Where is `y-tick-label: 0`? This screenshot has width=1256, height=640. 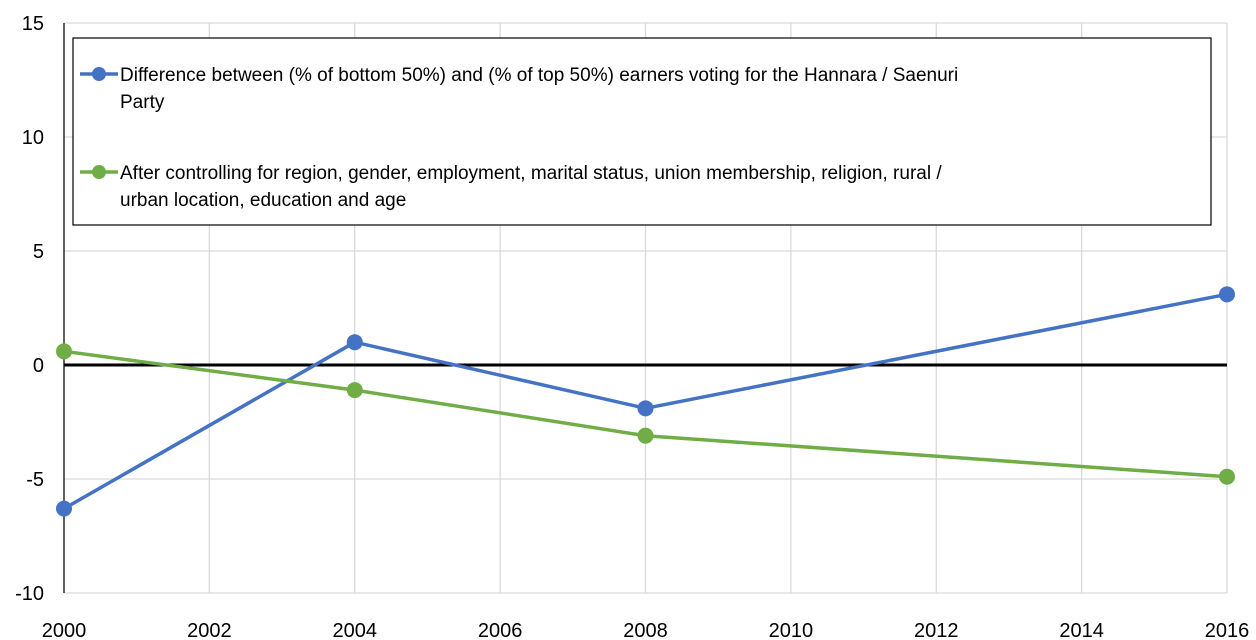 y-tick-label: 0 is located at coordinates (38, 366).